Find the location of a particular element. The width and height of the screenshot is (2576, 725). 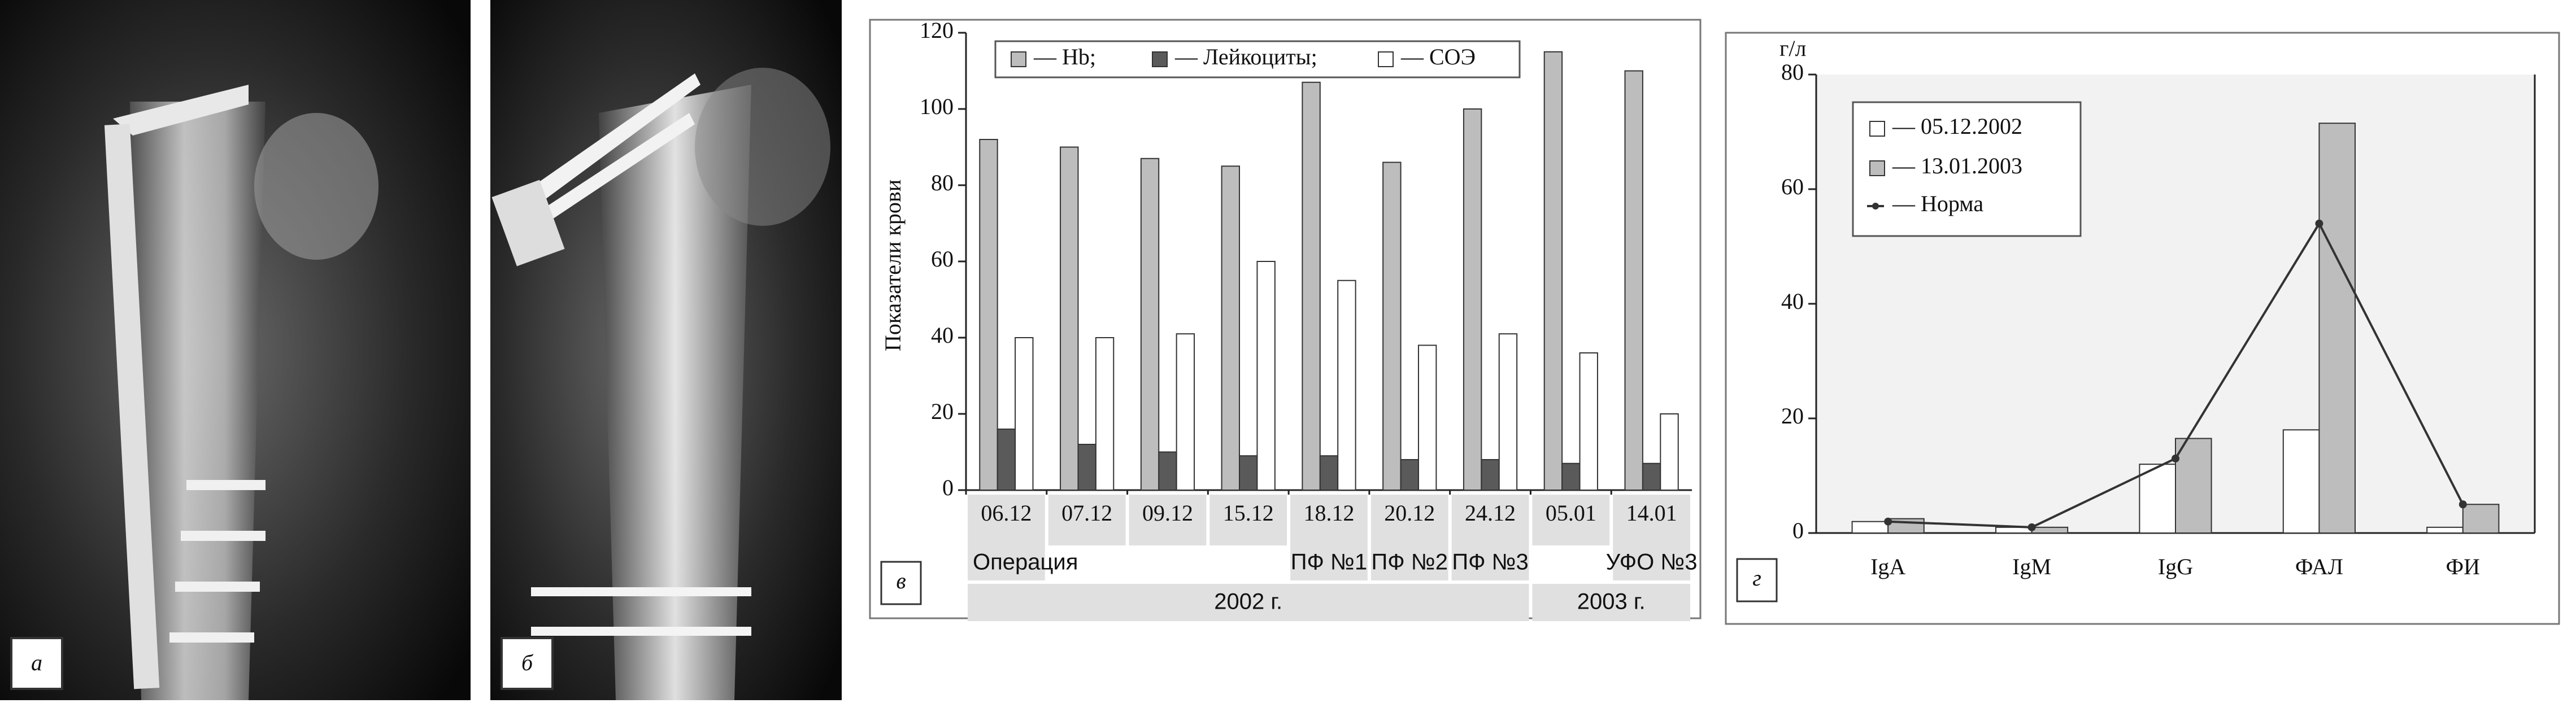

x-tick-label: IgM is located at coordinates (2031, 566).